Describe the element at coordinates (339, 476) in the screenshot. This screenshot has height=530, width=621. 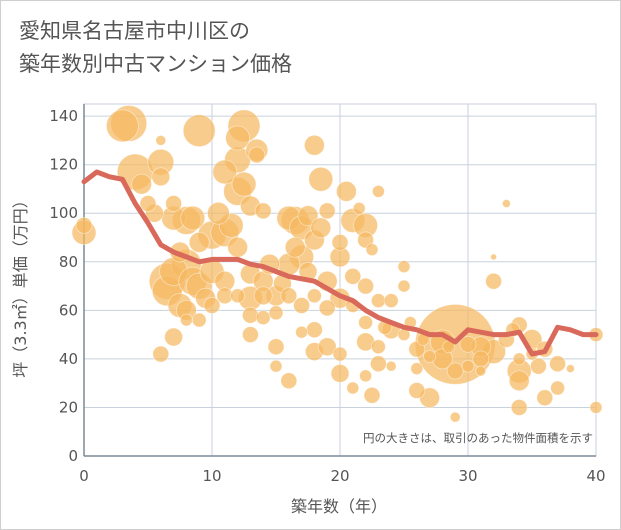
I see `x-tick-label: 20` at that location.